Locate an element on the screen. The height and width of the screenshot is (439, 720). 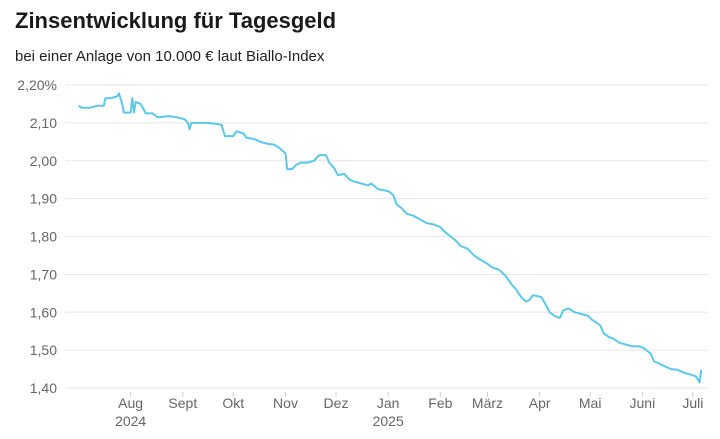
y-tick-label: 2,00 is located at coordinates (43, 161).